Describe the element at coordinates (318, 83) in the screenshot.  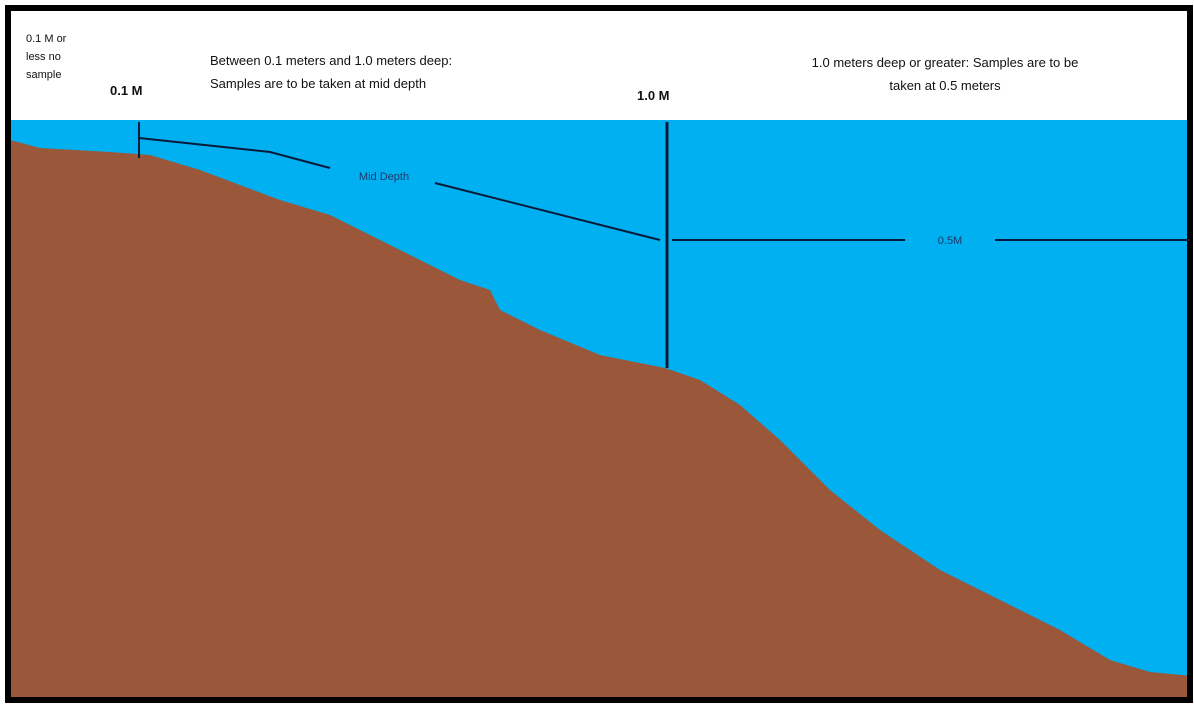
I see `zone-note: Samples are to be taken at mid depth` at that location.